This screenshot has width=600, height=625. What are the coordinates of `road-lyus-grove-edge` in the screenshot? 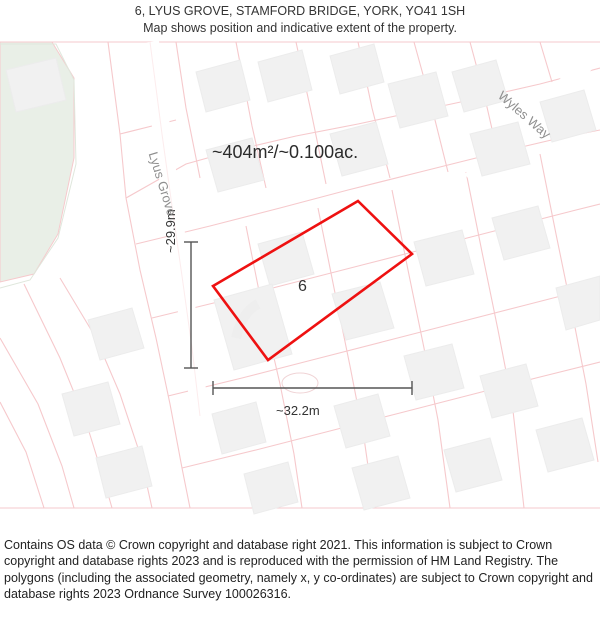 It's located at (175, 229).